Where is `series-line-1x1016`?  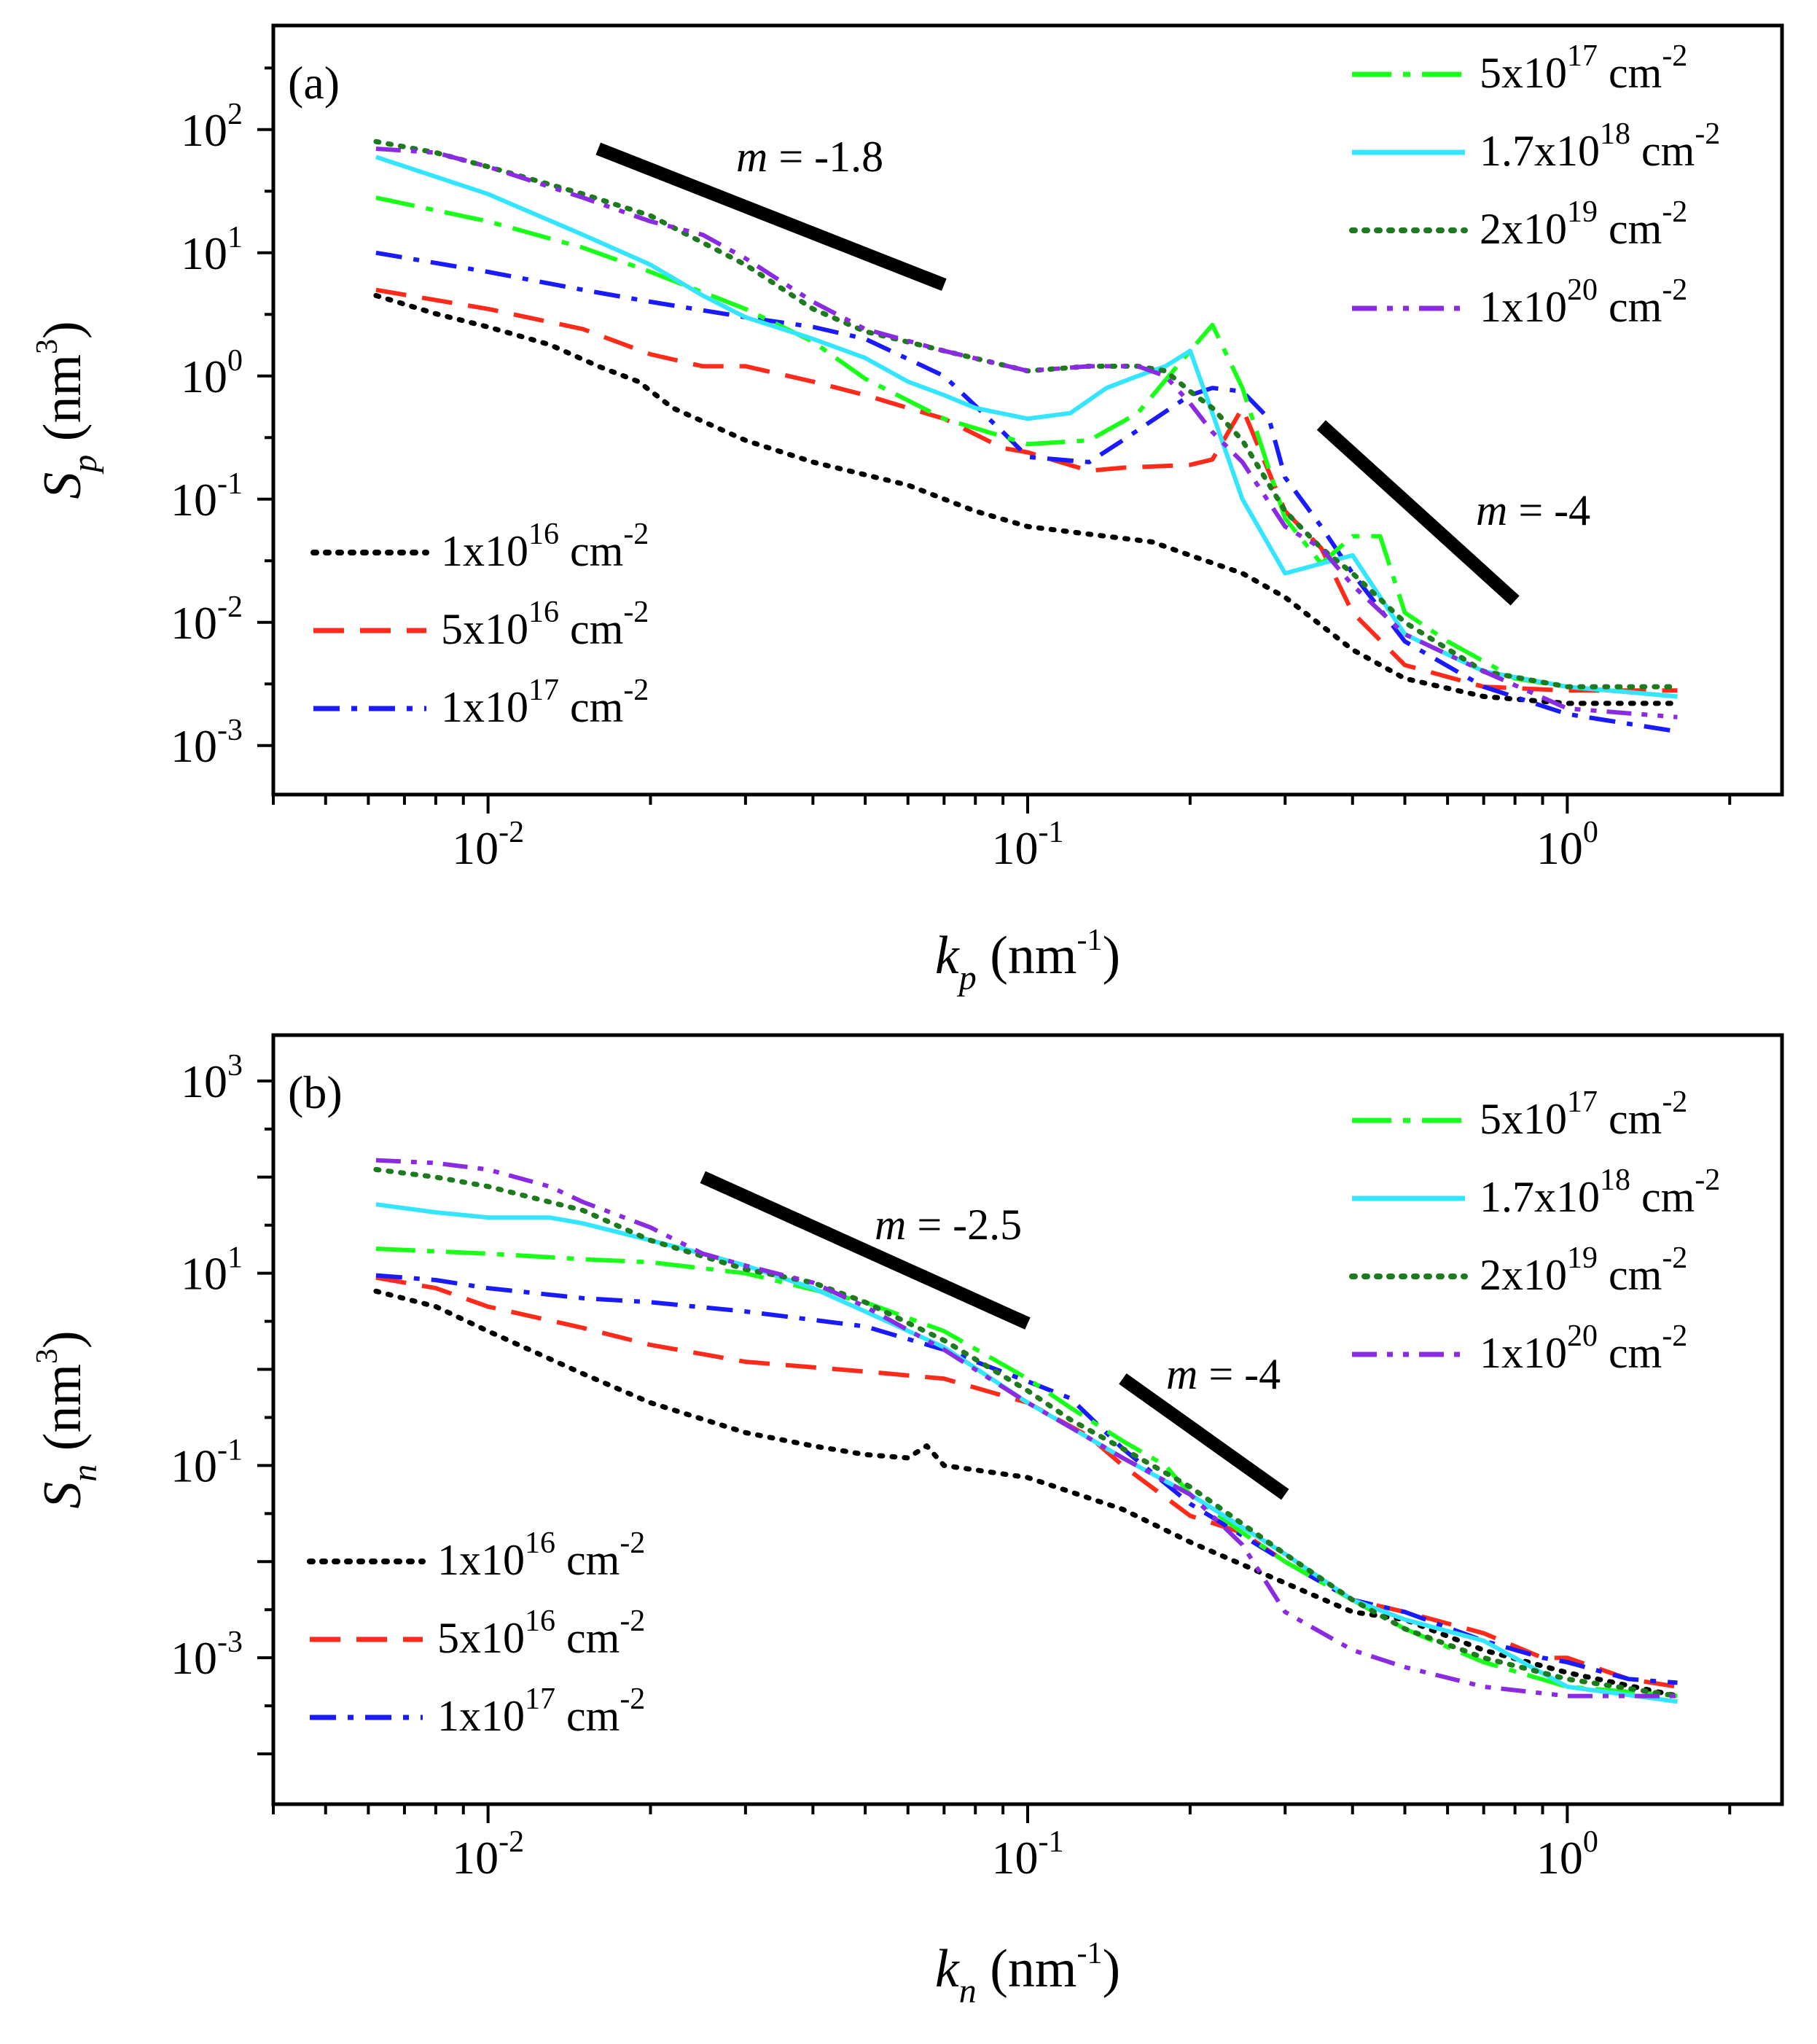 series-line-1x1016 is located at coordinates (1026, 499).